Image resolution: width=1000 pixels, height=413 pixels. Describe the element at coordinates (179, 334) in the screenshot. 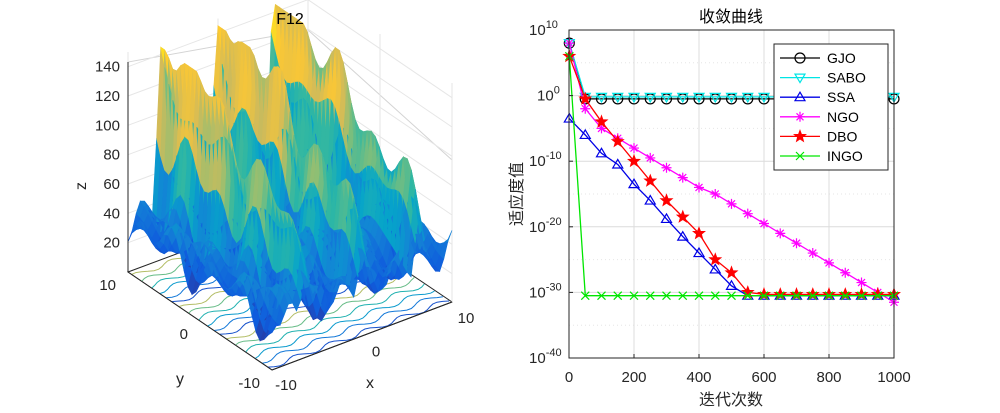

I see `y-tick-labels: -10 0 10` at that location.